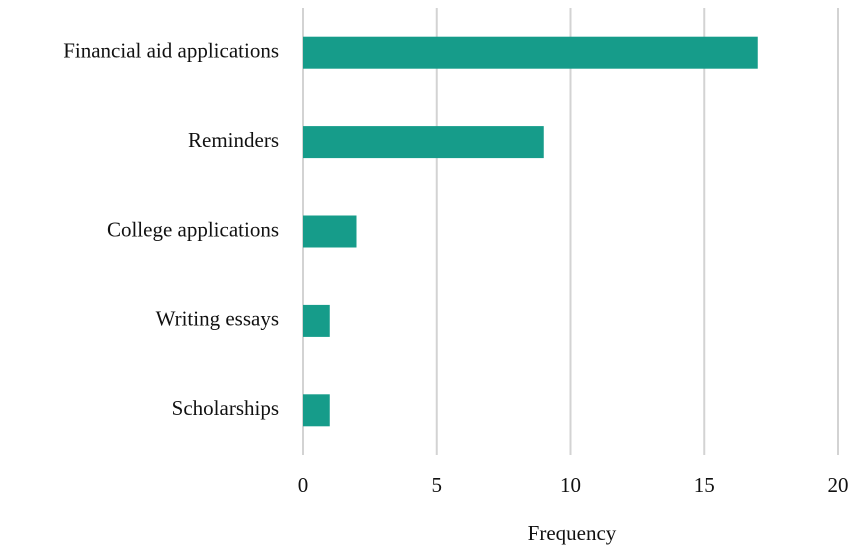 This screenshot has width=856, height=548. I want to click on x-tick-label: 20, so click(838, 485).